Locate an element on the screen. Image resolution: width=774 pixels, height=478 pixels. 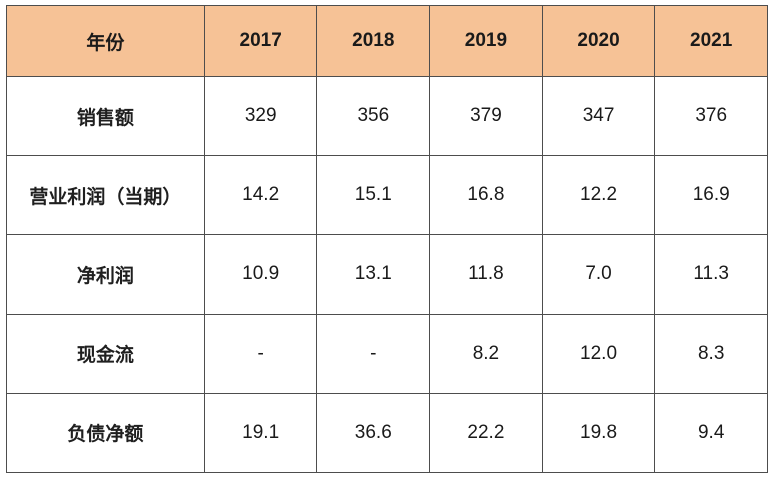
column-header-2017: 2017 is located at coordinates (260, 41).